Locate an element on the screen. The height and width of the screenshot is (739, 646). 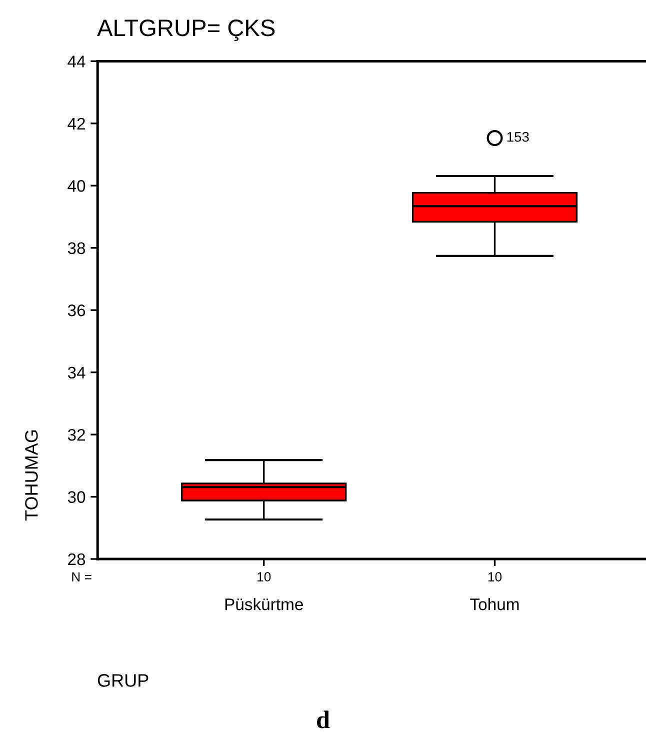
annotation: 153 is located at coordinates (518, 137).